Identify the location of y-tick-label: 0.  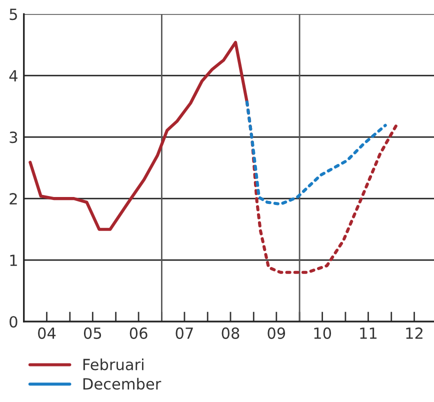
(14, 322).